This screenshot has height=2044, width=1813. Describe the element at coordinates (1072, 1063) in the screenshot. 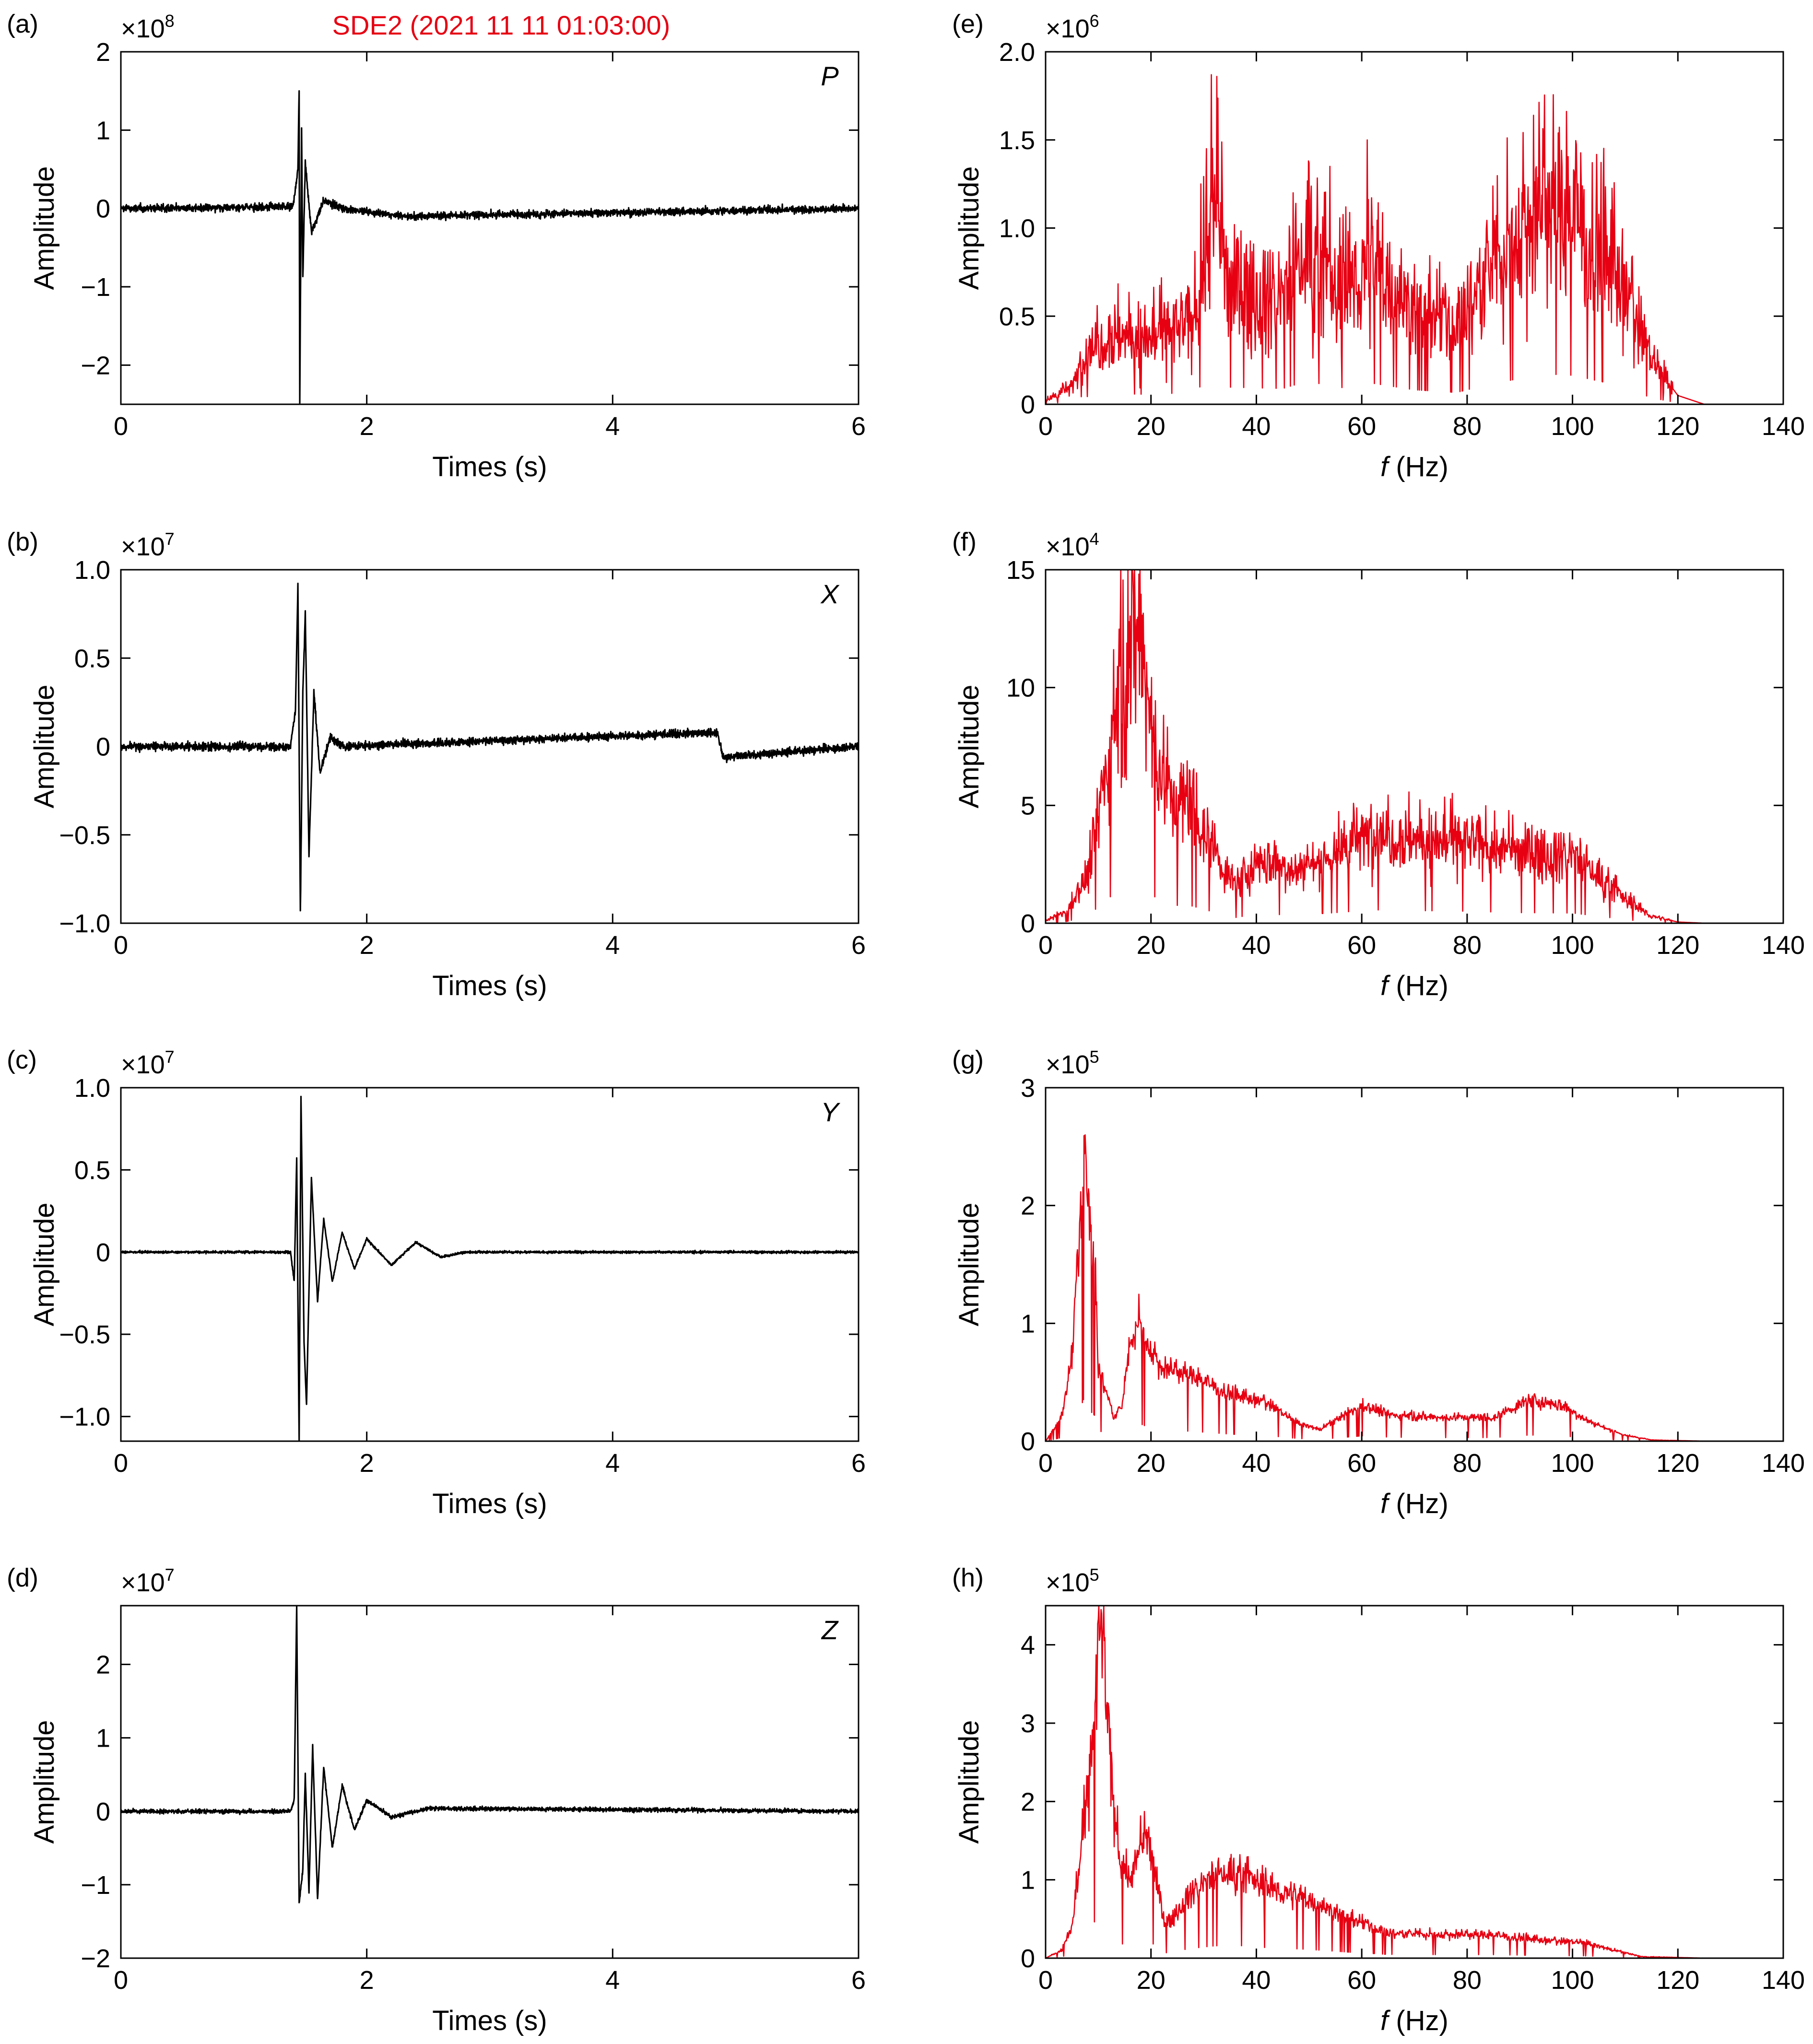

I see `y-exponent-label: ×10⁵` at that location.